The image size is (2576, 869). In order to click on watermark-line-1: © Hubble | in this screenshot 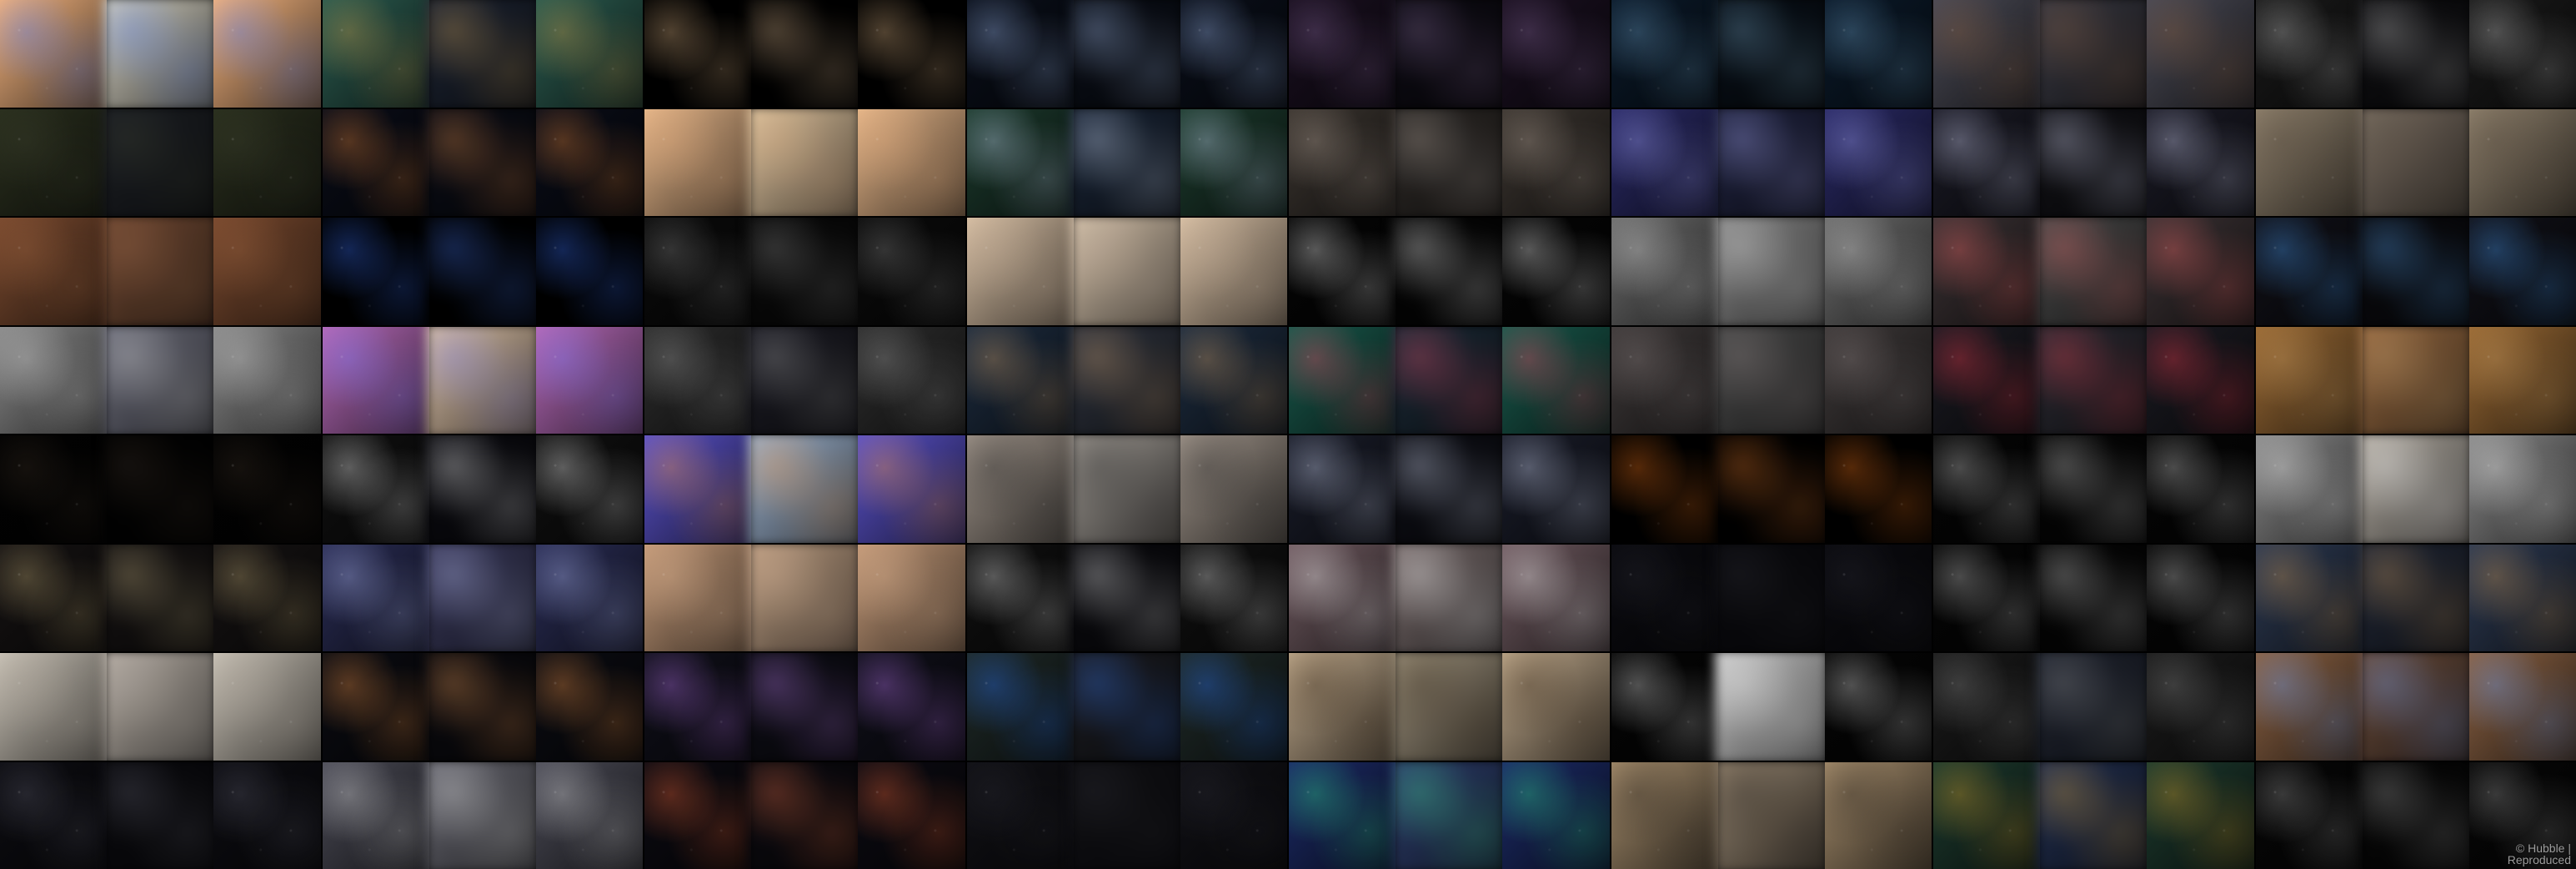, I will do `click(2543, 848)`.